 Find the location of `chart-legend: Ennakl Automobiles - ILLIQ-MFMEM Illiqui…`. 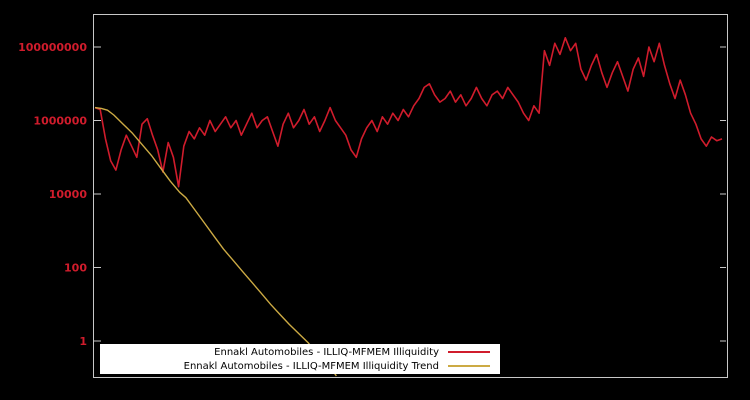

chart-legend: Ennakl Automobiles - ILLIQ-MFMEM Illiqui… is located at coordinates (300, 359).